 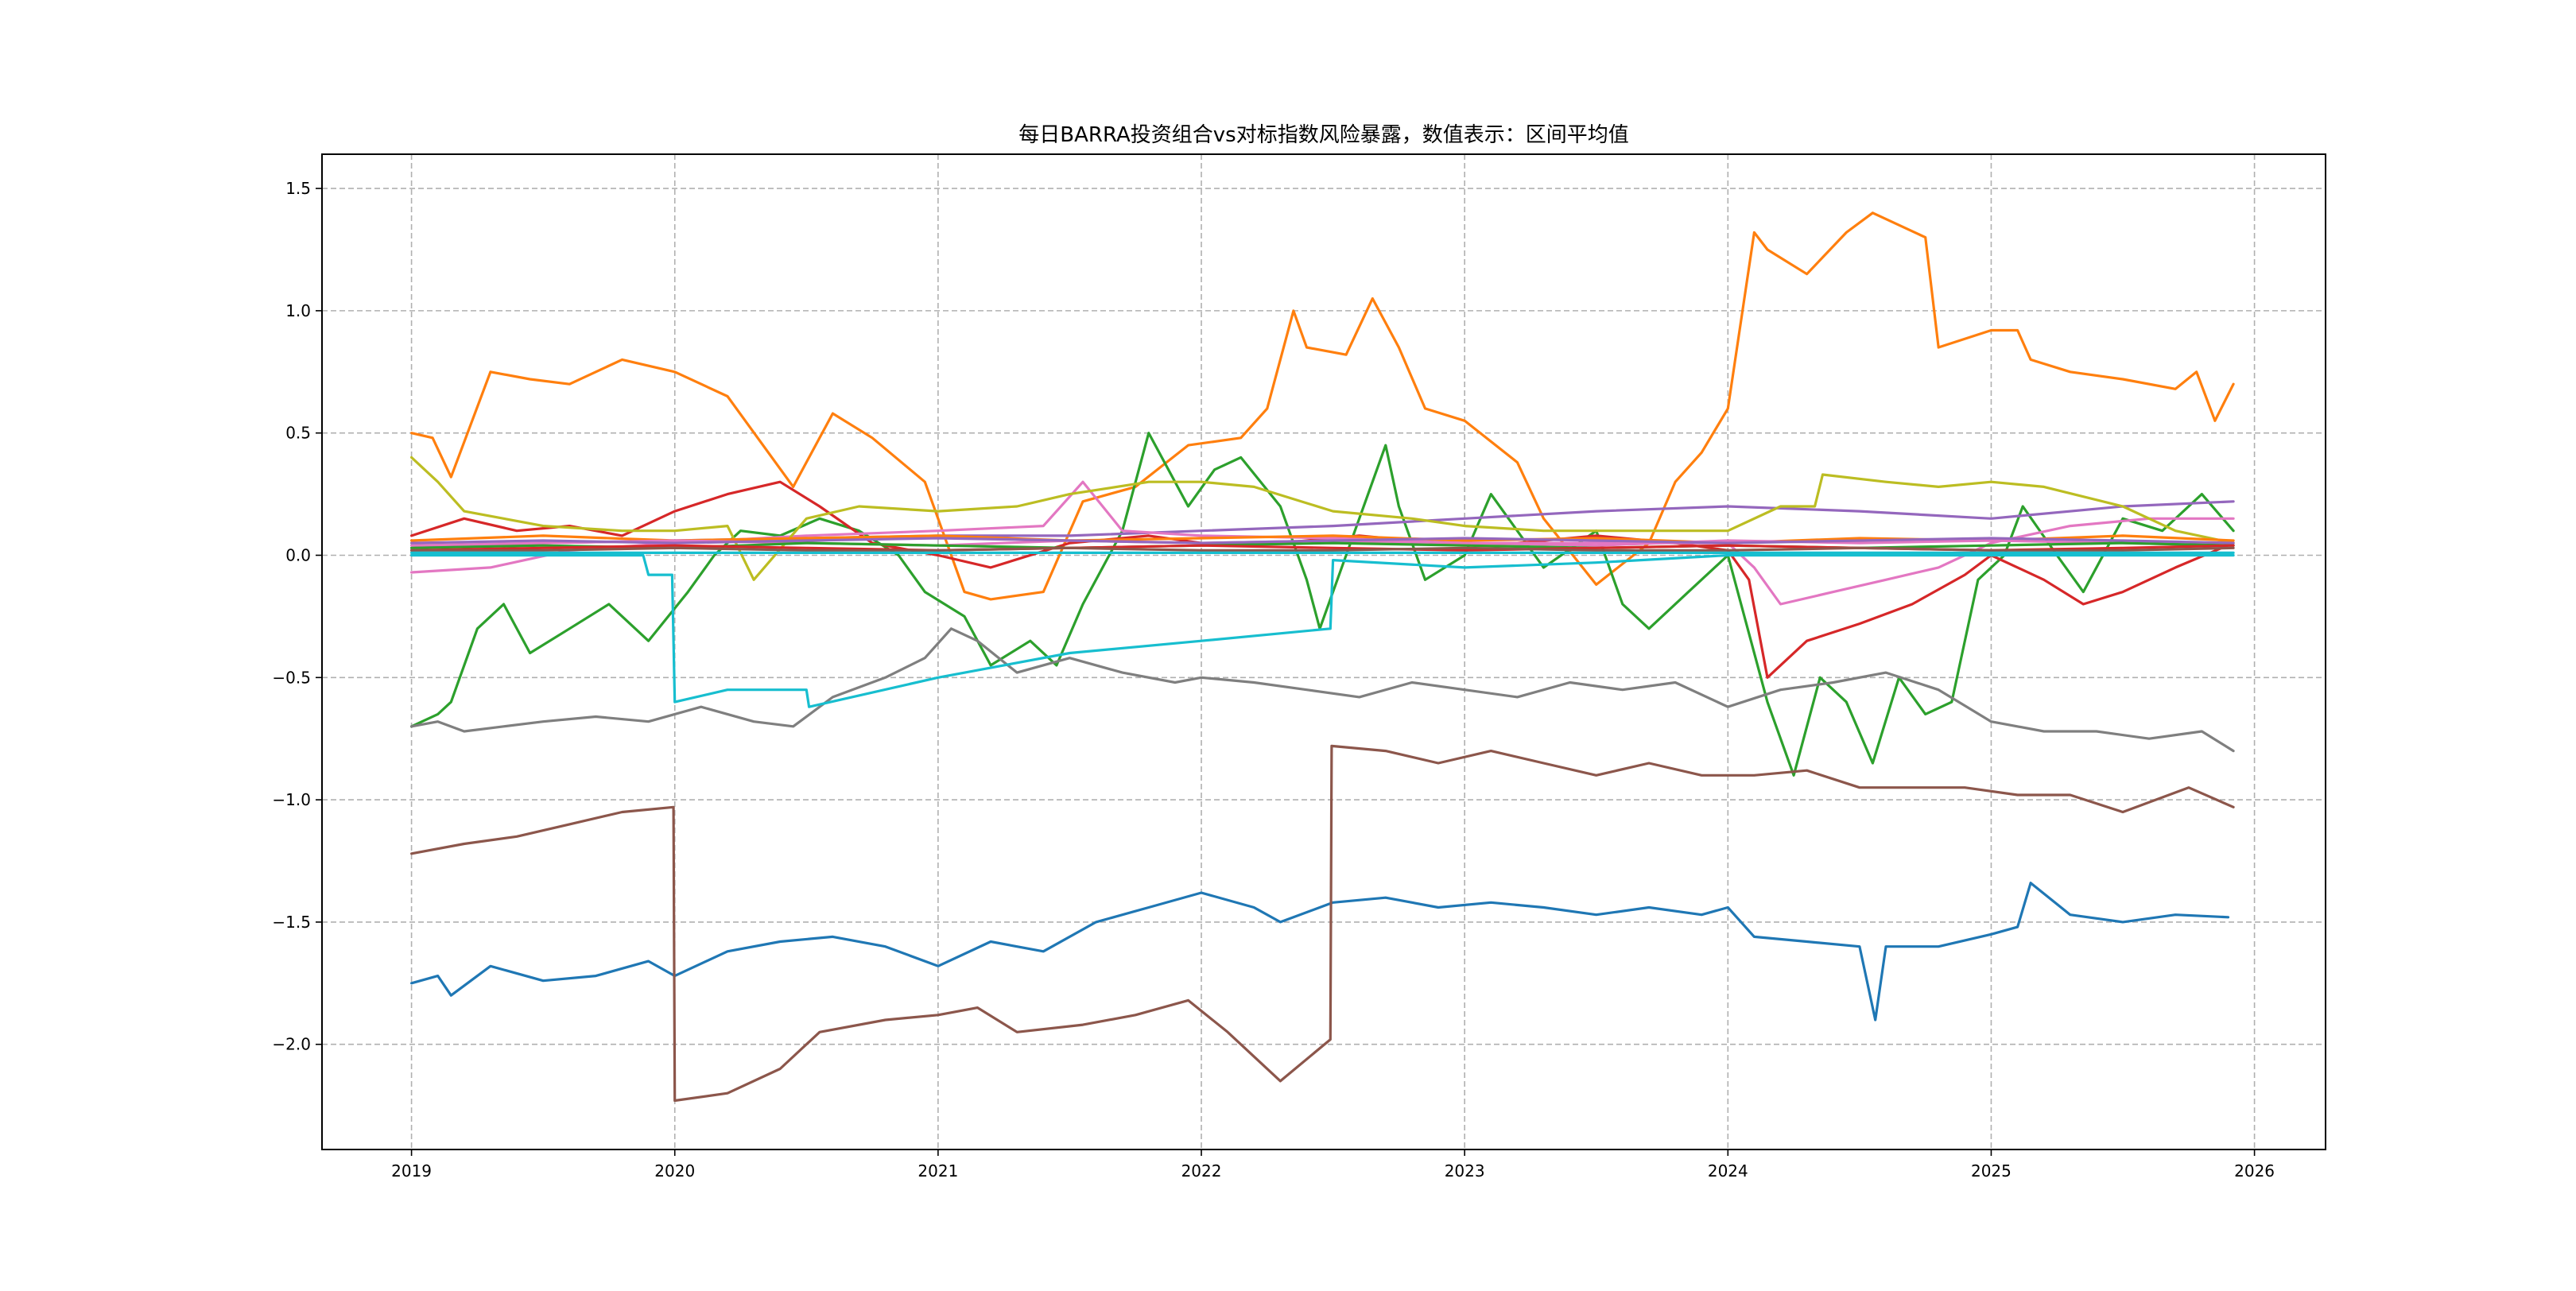 I want to click on chart-title: 每日BARRA投资组合vs对标指数风险暴露，数值表示：区间平均值, so click(x=1323, y=135).